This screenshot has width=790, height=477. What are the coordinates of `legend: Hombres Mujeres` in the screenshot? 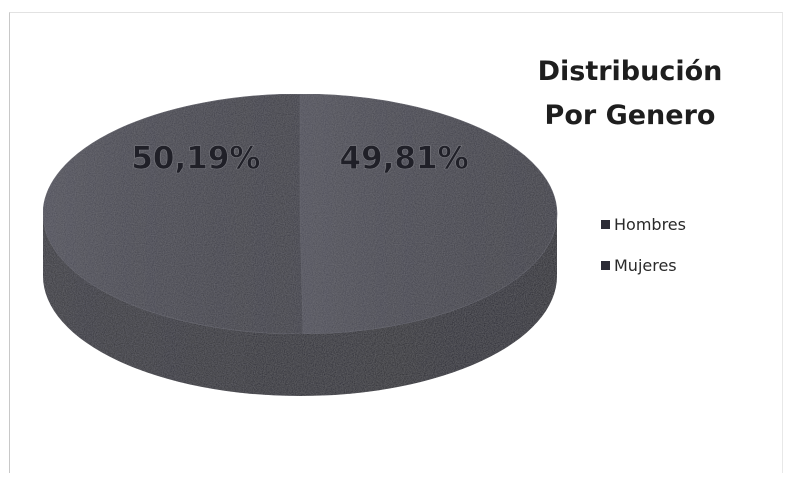 It's located at (643, 255).